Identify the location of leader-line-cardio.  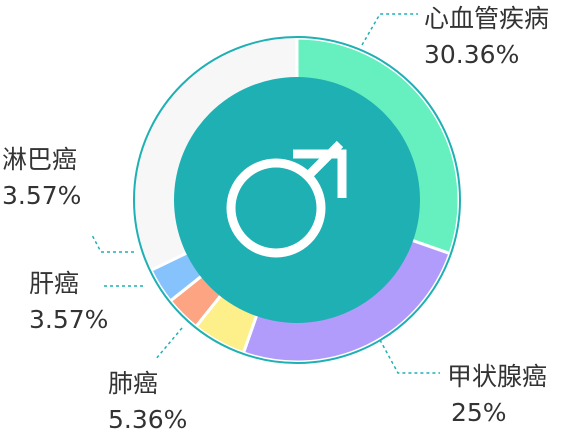
(389, 29).